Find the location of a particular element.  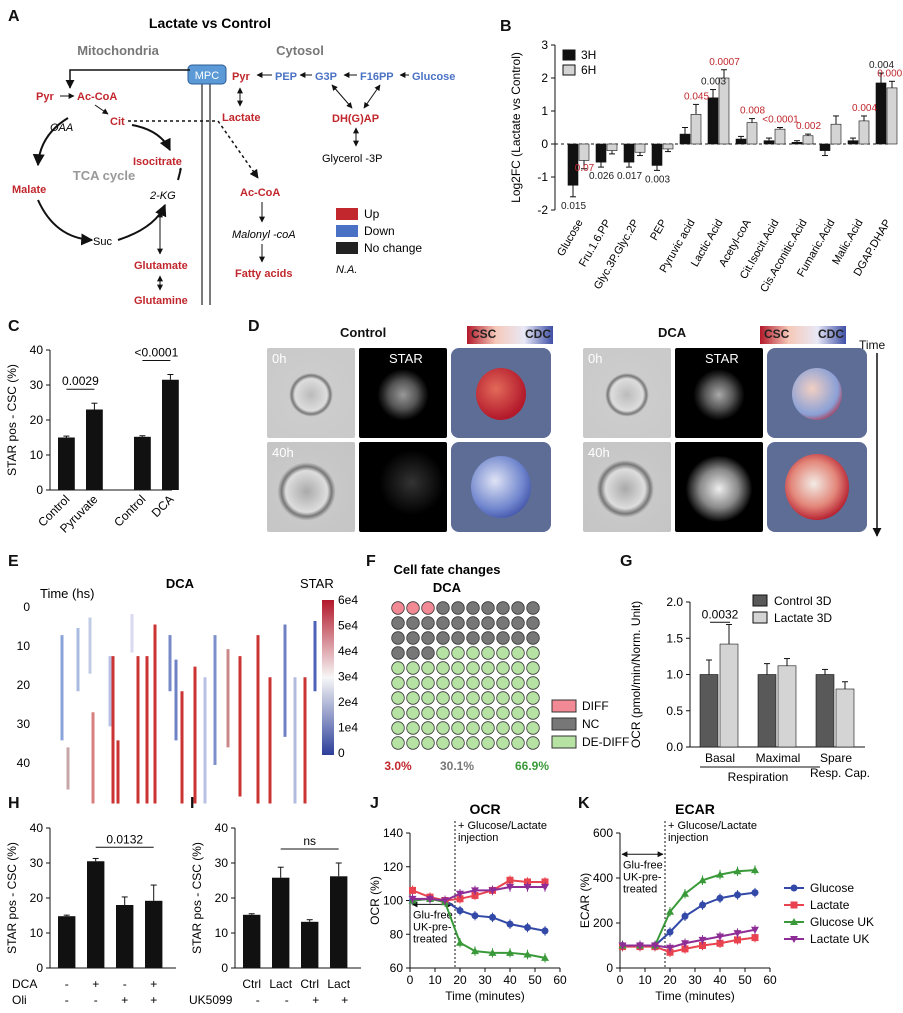

significance-label: 0.0032 is located at coordinates (720, 614).